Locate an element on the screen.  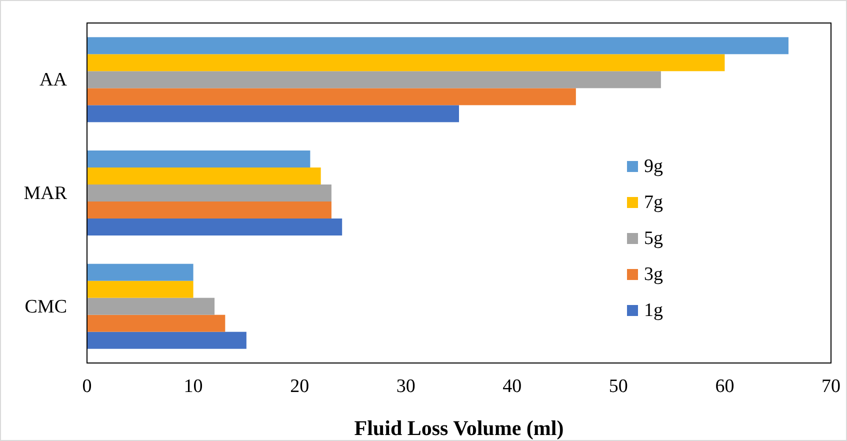
legend-label: 7g is located at coordinates (654, 202).